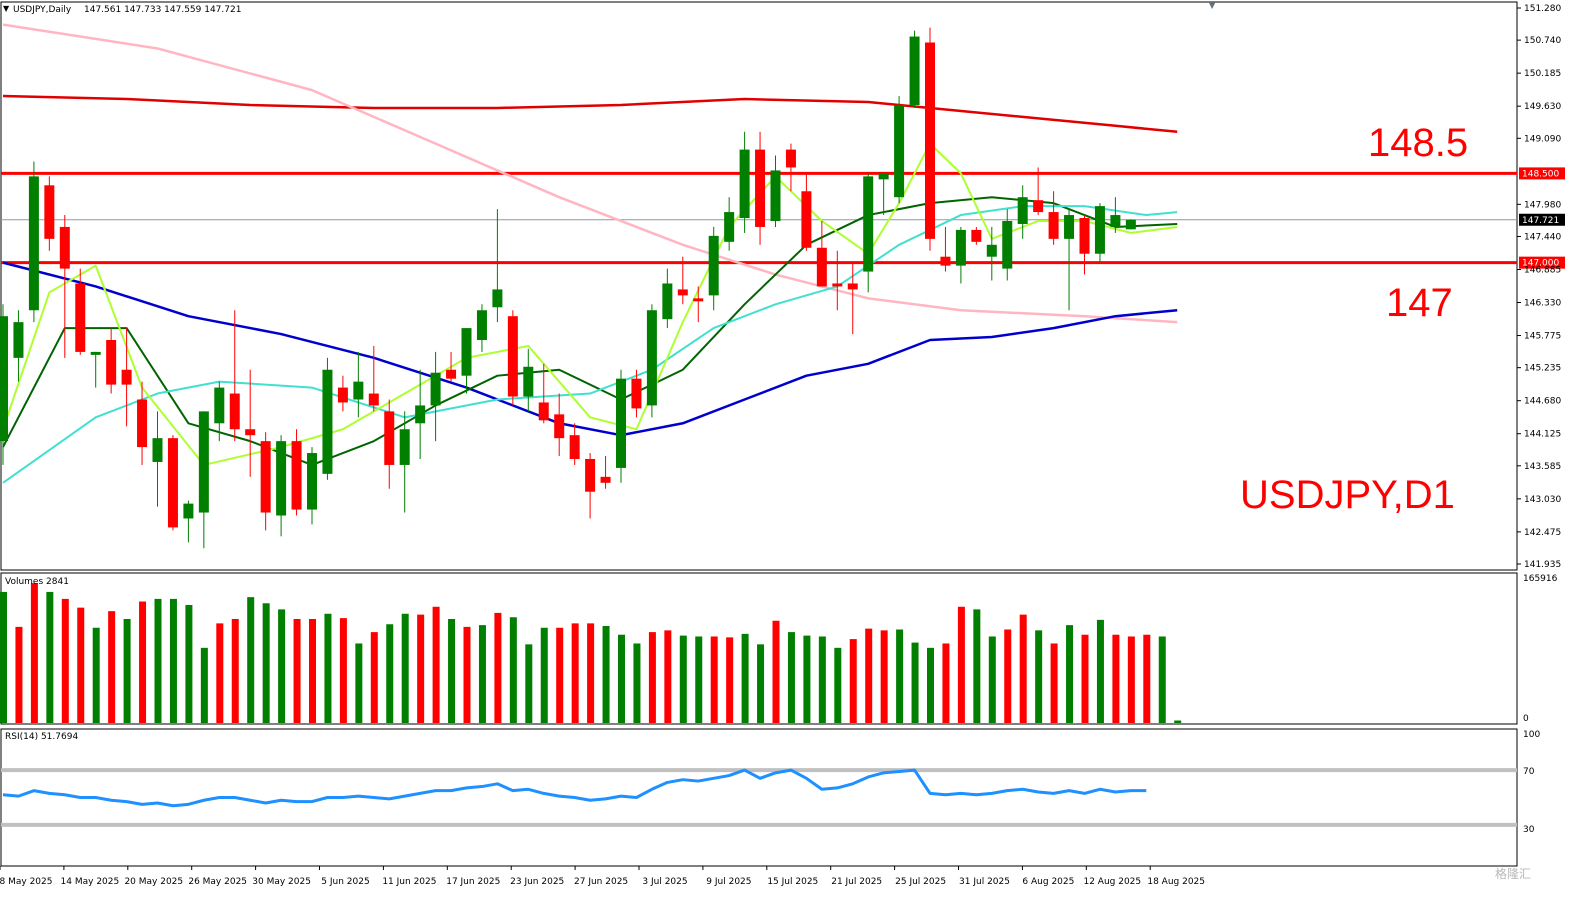 This screenshot has width=1573, height=897. I want to click on date-tick-label: 5 Jun 2025, so click(345, 882).